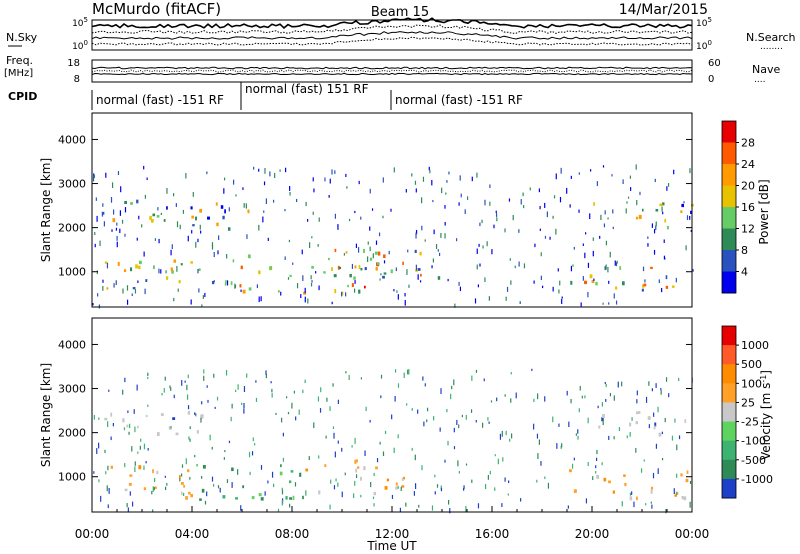 This screenshot has width=800, height=554. I want to click on power-colorbar-tick-label: 4, so click(744, 272).